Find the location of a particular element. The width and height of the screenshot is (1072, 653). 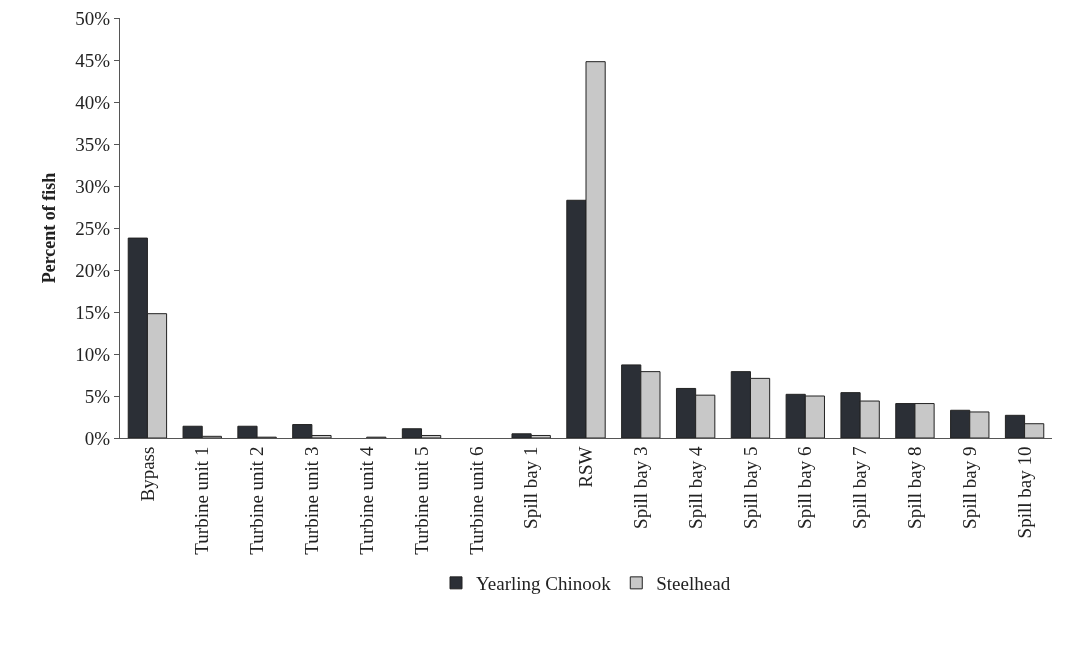

y-tick-label: 30% is located at coordinates (93, 186).